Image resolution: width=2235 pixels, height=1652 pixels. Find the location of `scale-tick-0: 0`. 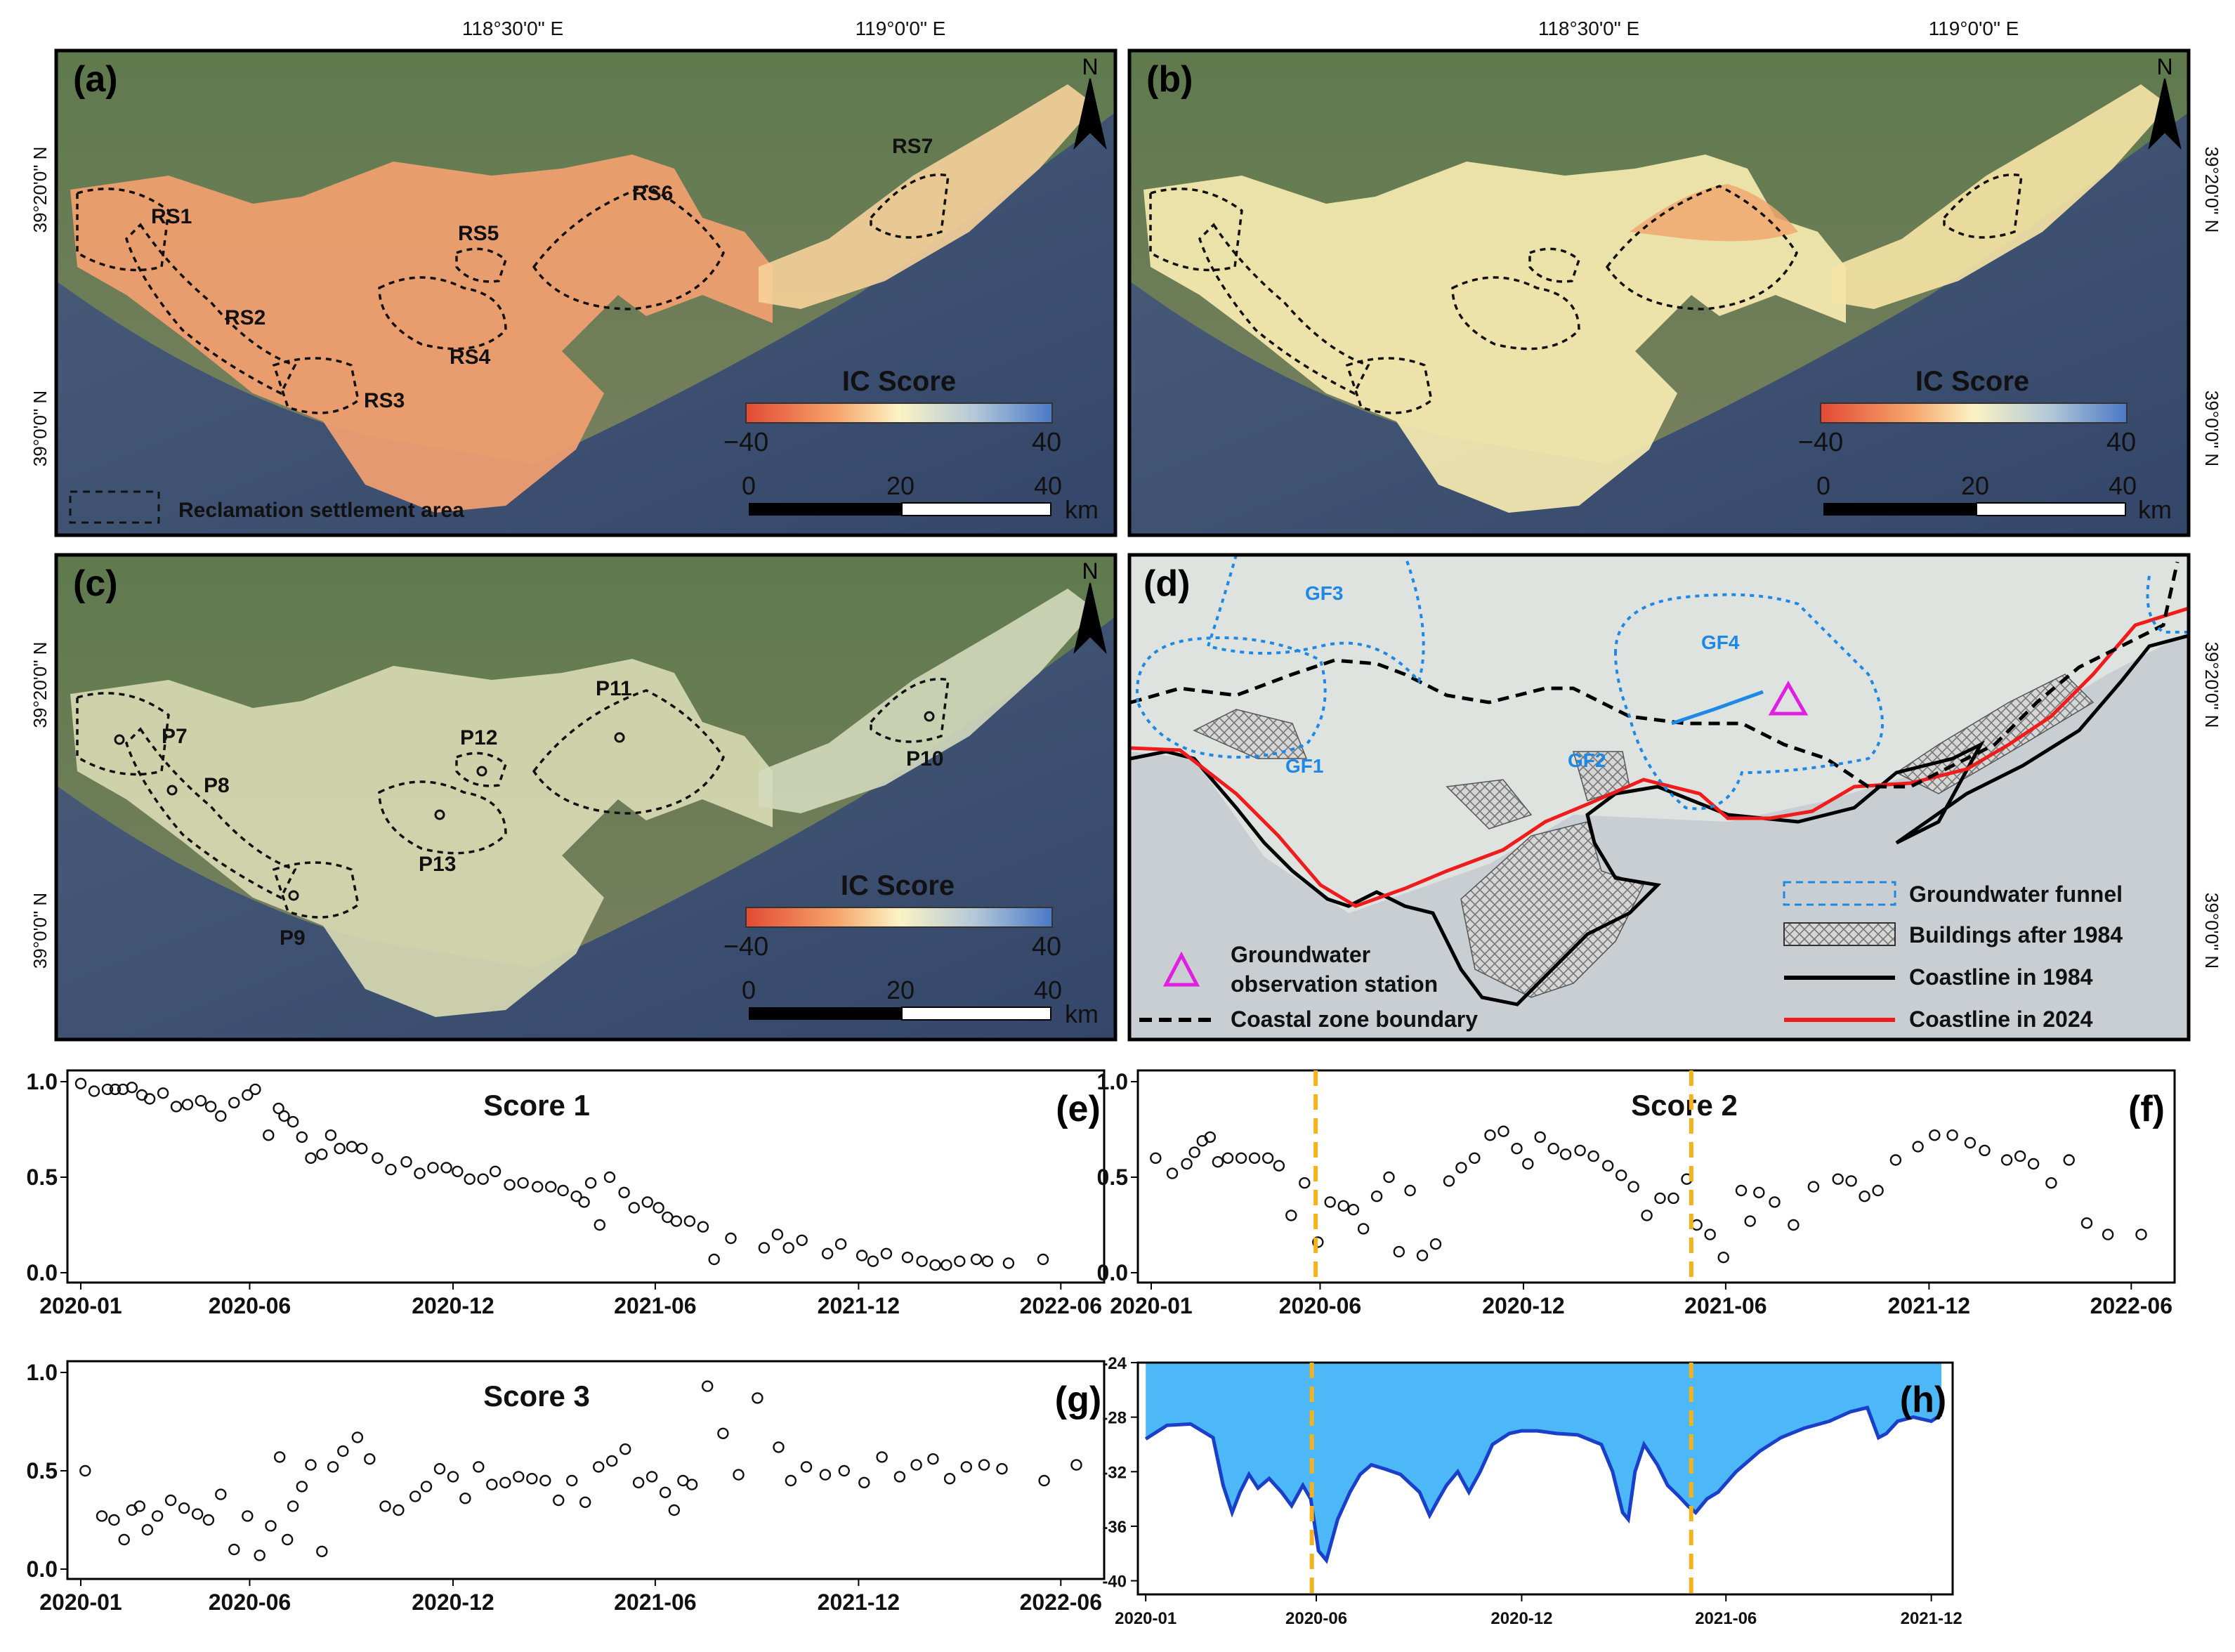

scale-tick-0: 0 is located at coordinates (1823, 485).